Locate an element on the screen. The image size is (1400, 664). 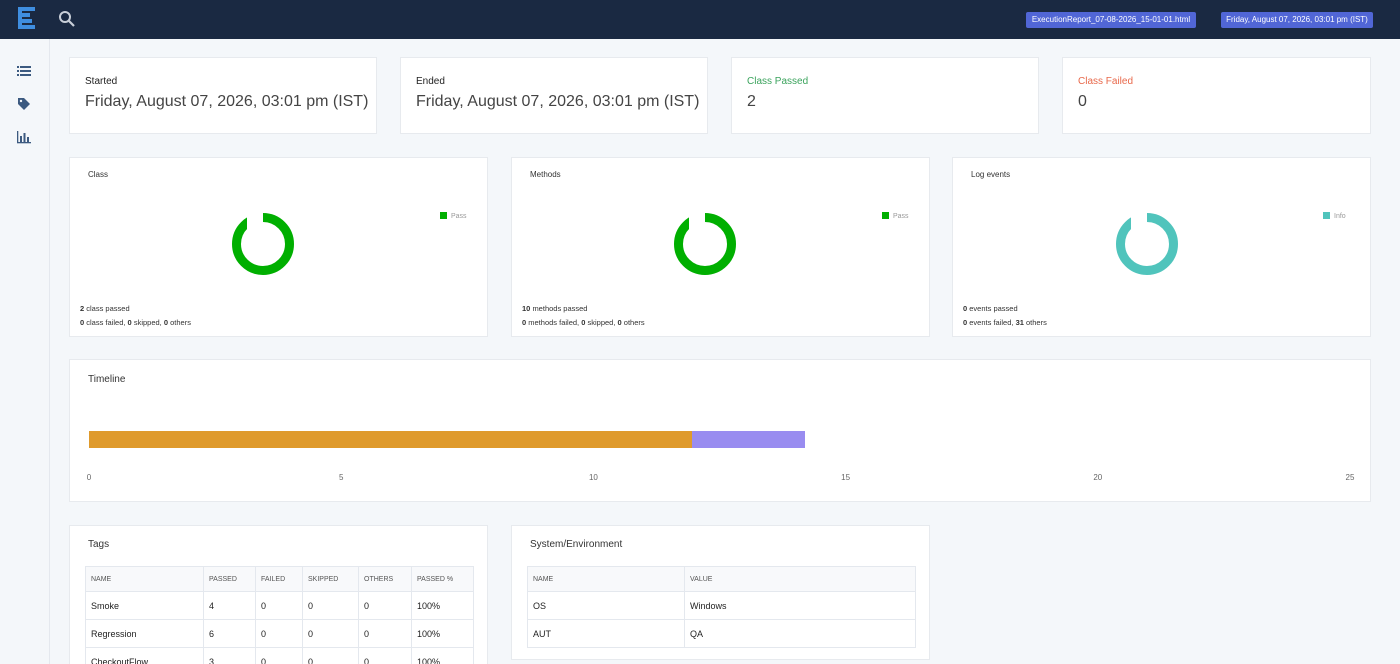
methods-legend-swatch is located at coordinates (885, 215).